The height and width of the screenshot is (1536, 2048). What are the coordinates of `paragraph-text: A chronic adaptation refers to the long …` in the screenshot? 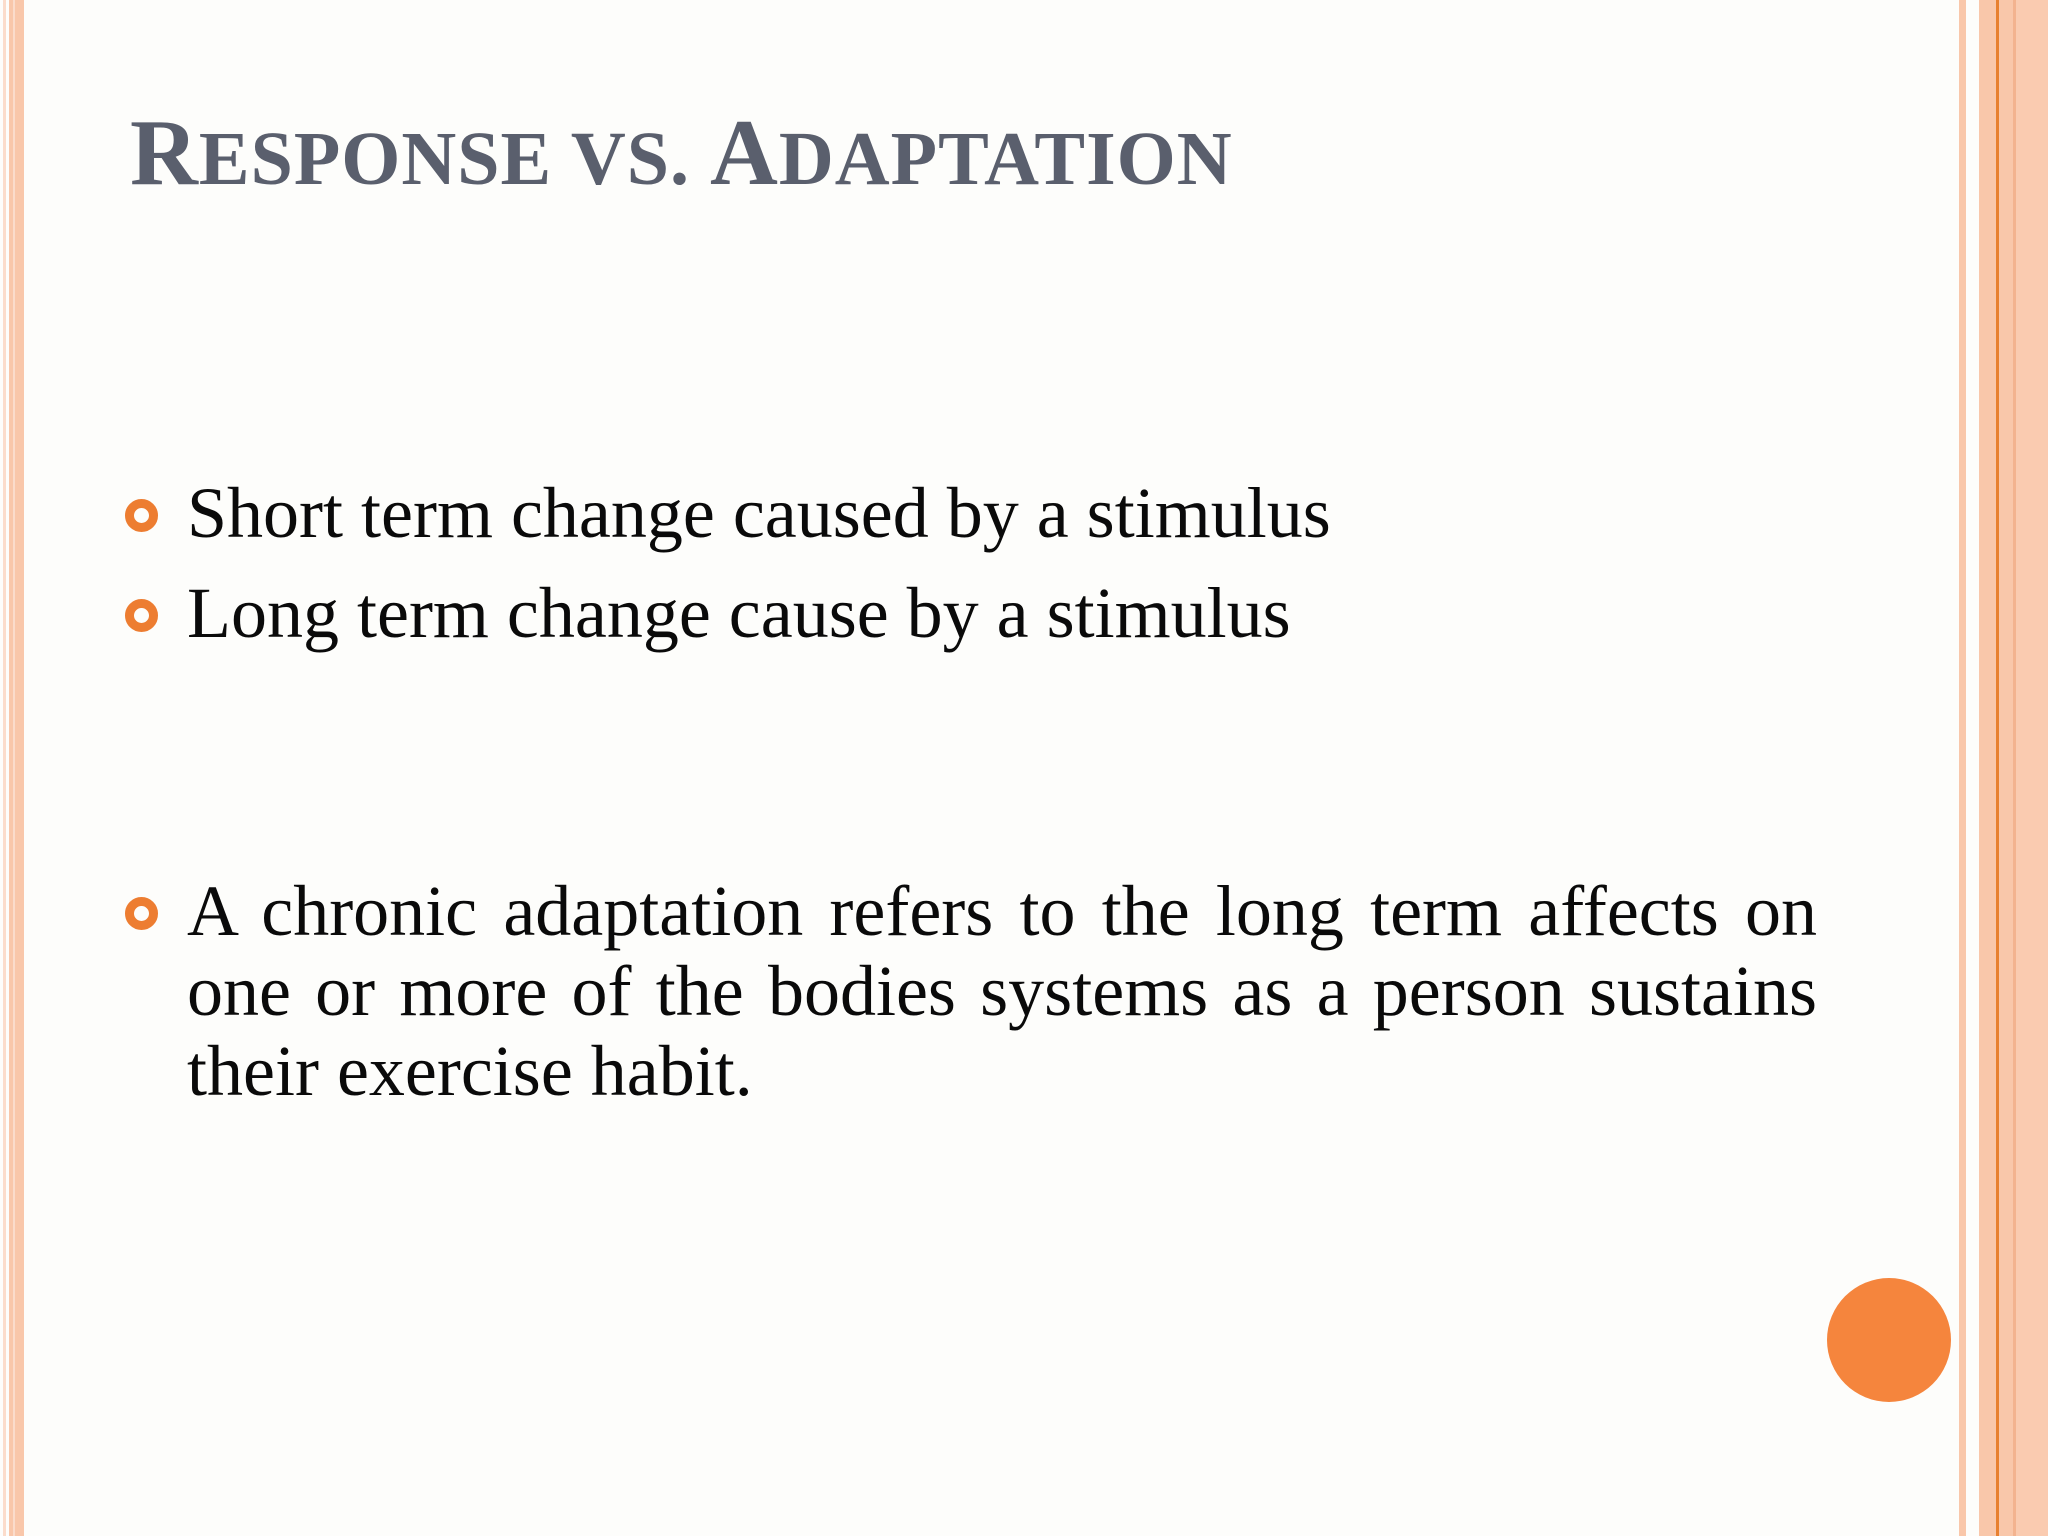 It's located at (1002, 991).